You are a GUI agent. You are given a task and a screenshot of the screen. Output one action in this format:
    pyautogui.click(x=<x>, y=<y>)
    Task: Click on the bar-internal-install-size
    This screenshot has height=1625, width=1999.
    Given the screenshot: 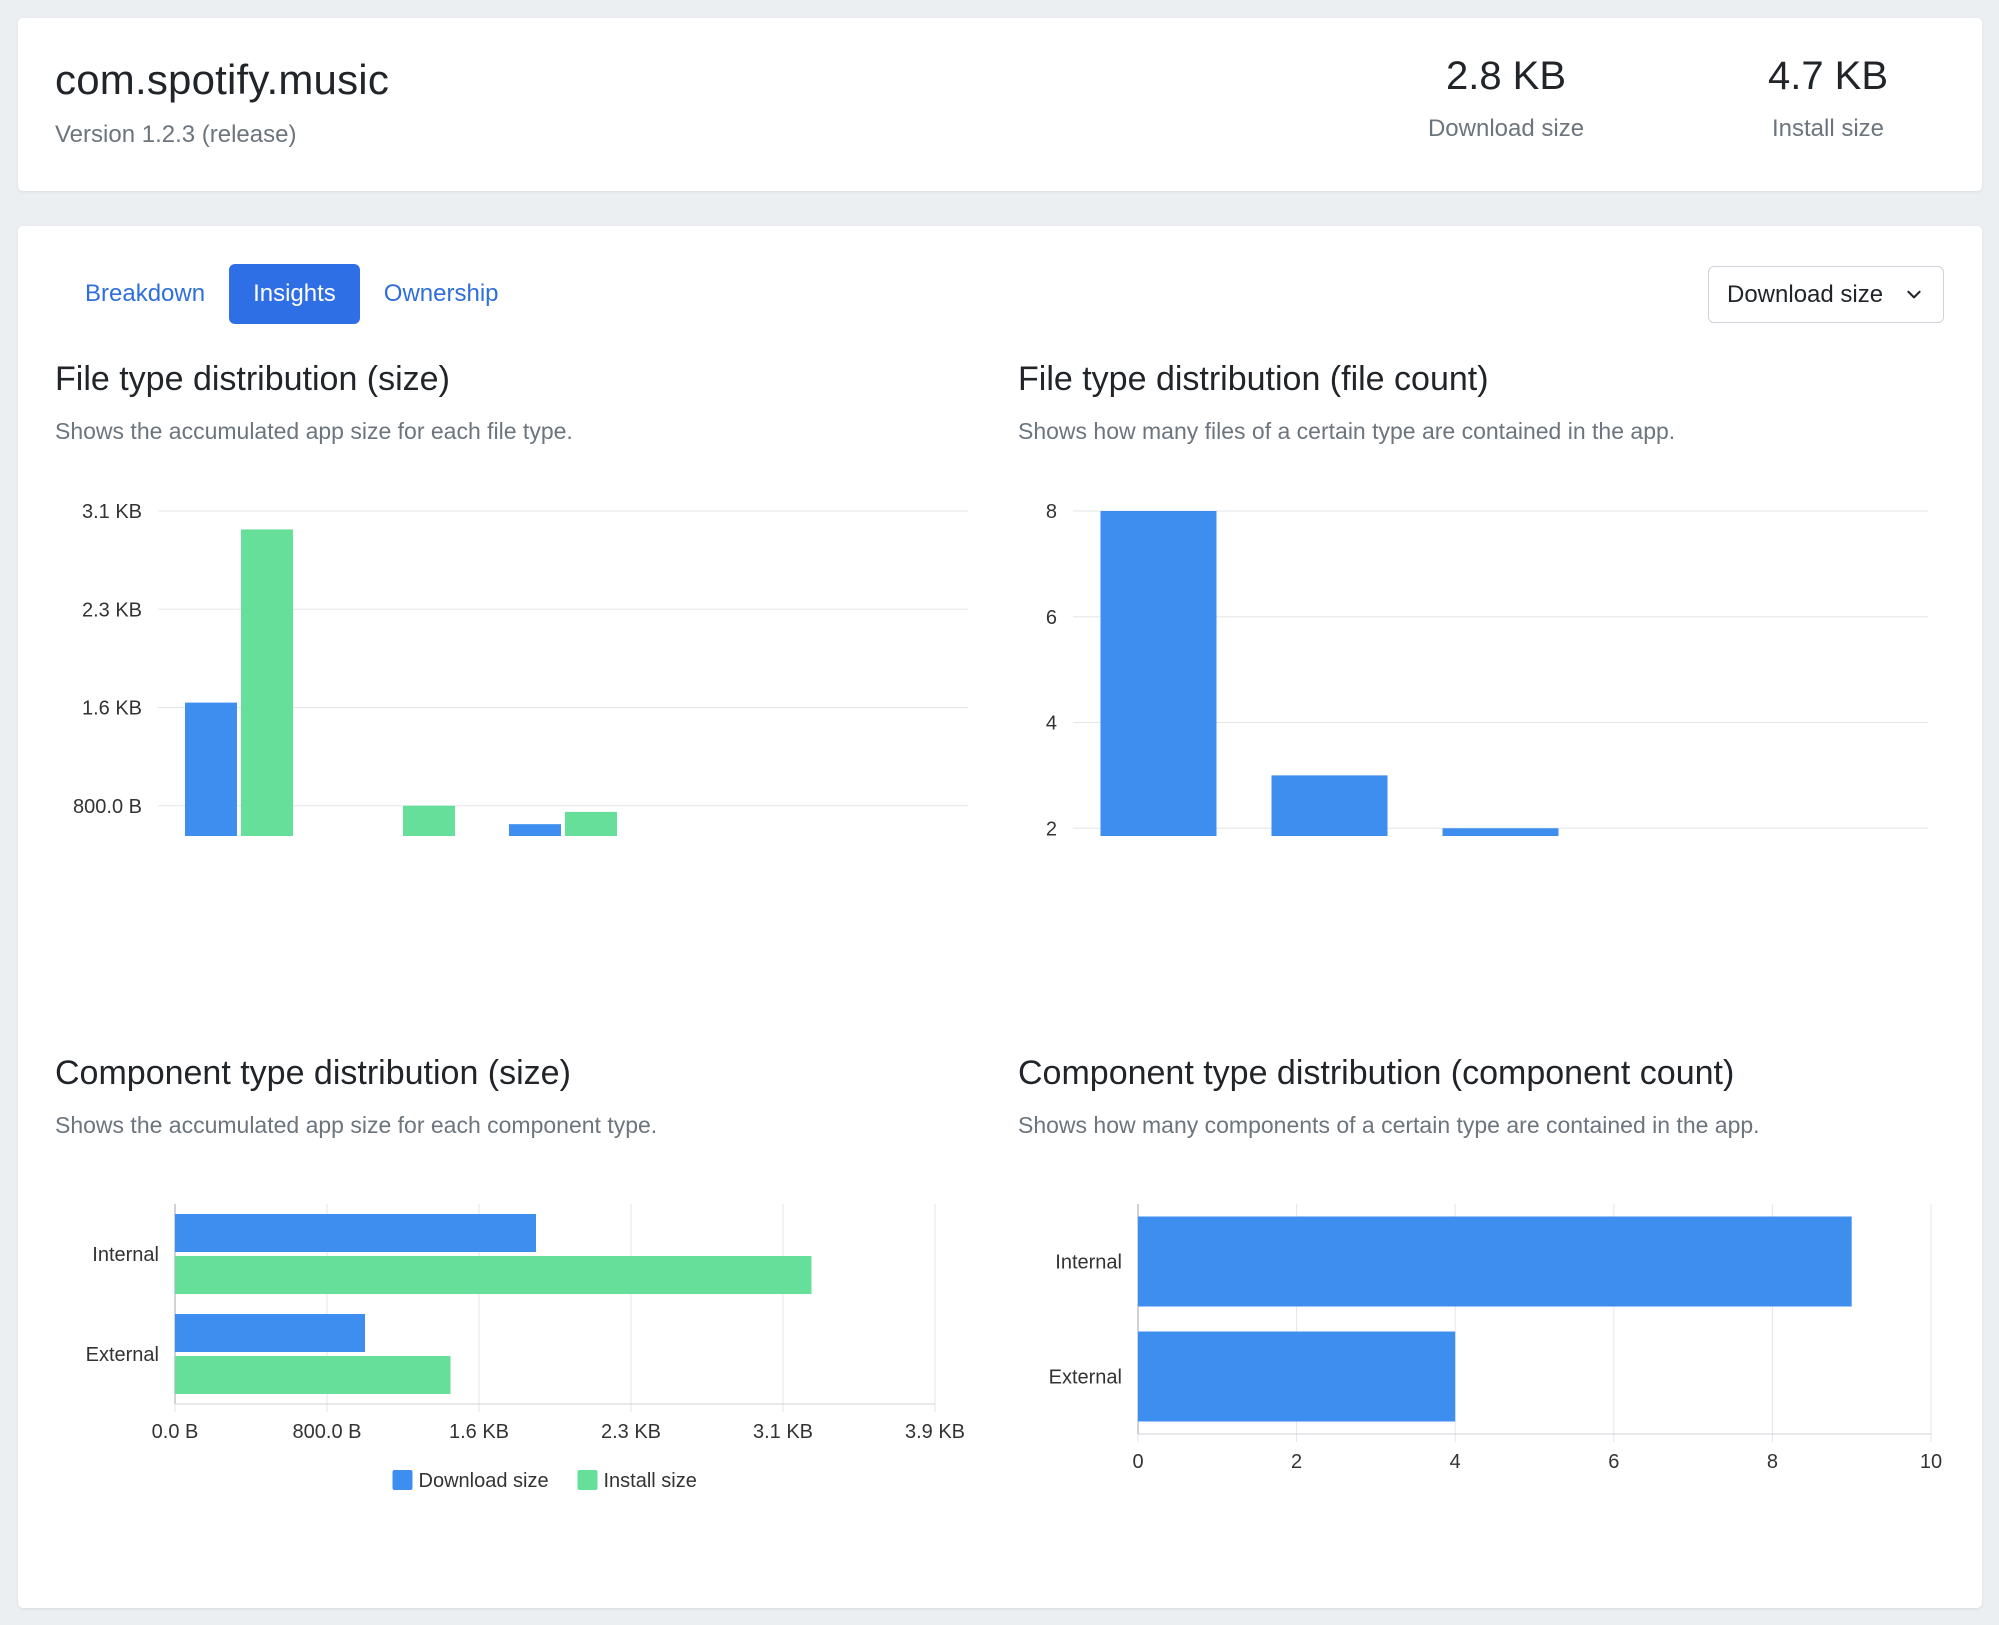 What is the action you would take?
    pyautogui.click(x=493, y=1275)
    